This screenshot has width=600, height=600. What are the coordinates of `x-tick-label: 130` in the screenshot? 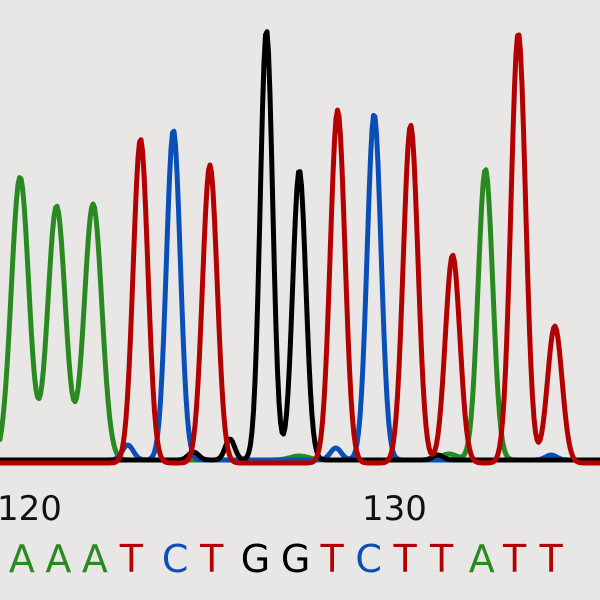 It's located at (394, 509).